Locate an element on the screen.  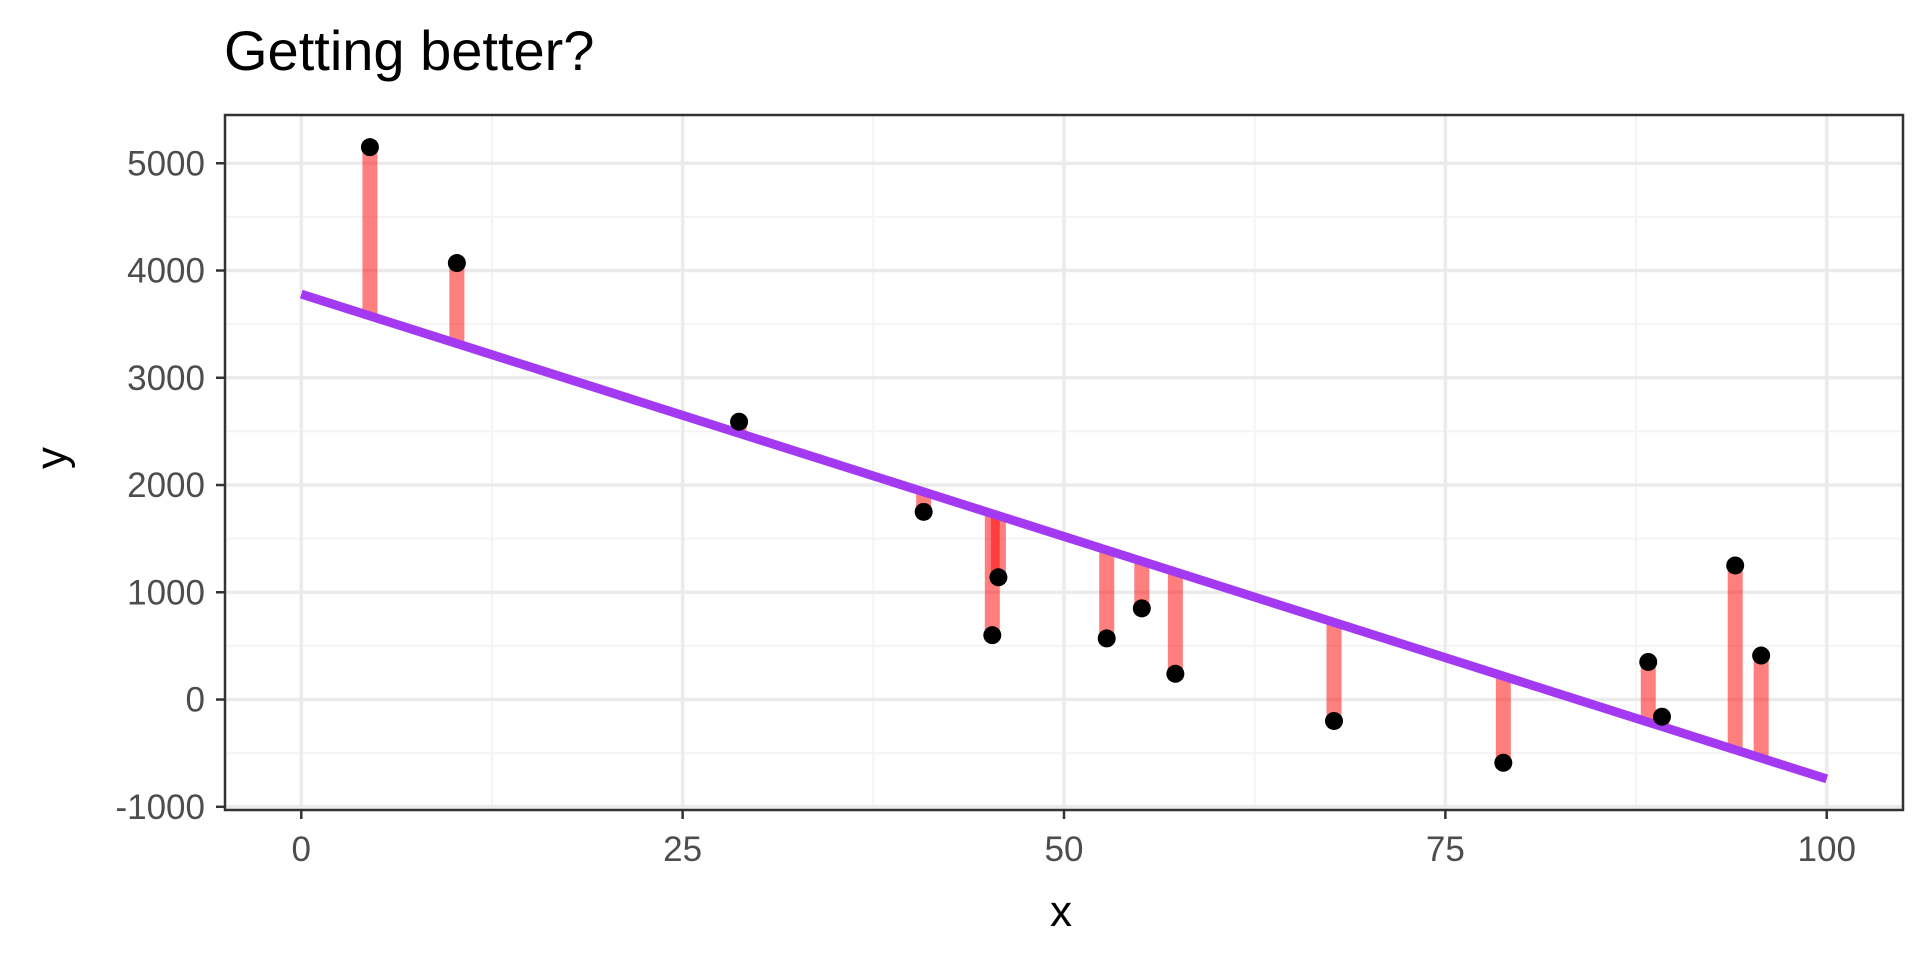
y-tick-label: 1000 is located at coordinates (166, 592).